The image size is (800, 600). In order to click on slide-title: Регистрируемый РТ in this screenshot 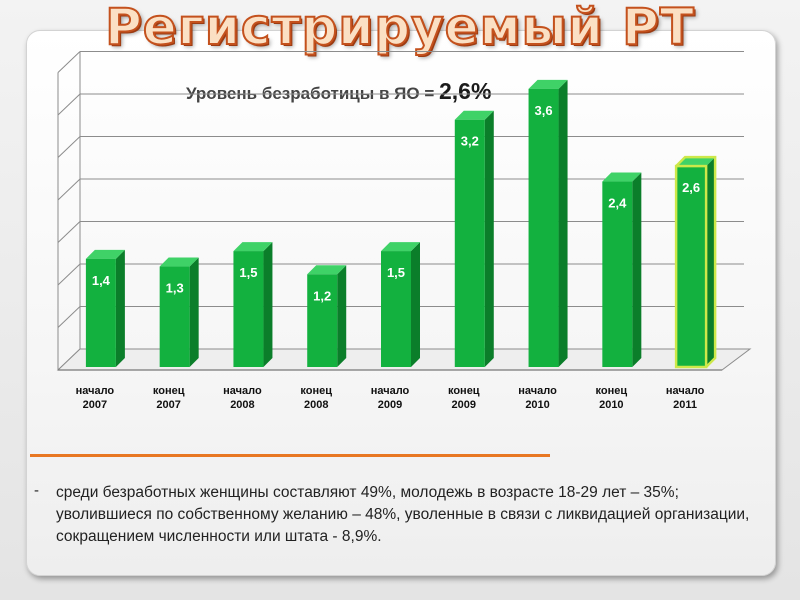, I will do `click(399, 28)`.